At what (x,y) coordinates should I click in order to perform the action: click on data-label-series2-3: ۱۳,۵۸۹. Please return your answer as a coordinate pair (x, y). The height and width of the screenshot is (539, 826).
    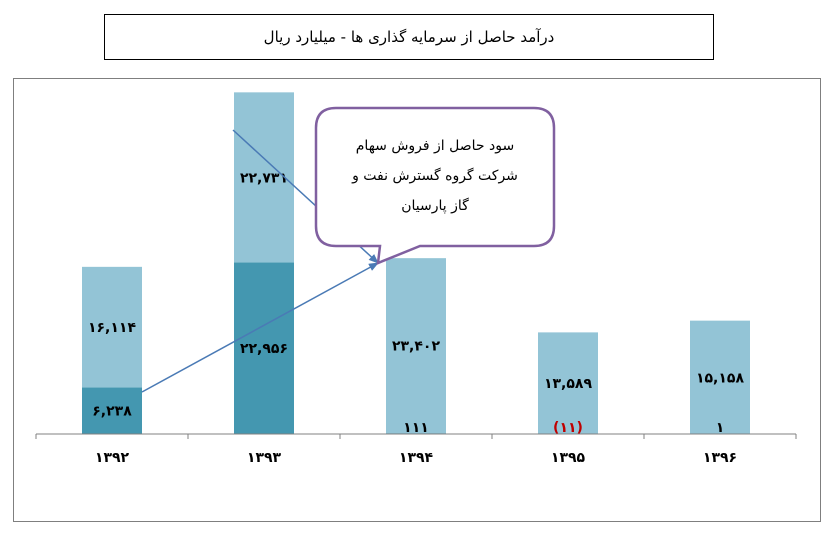
    Looking at the image, I should click on (568, 384).